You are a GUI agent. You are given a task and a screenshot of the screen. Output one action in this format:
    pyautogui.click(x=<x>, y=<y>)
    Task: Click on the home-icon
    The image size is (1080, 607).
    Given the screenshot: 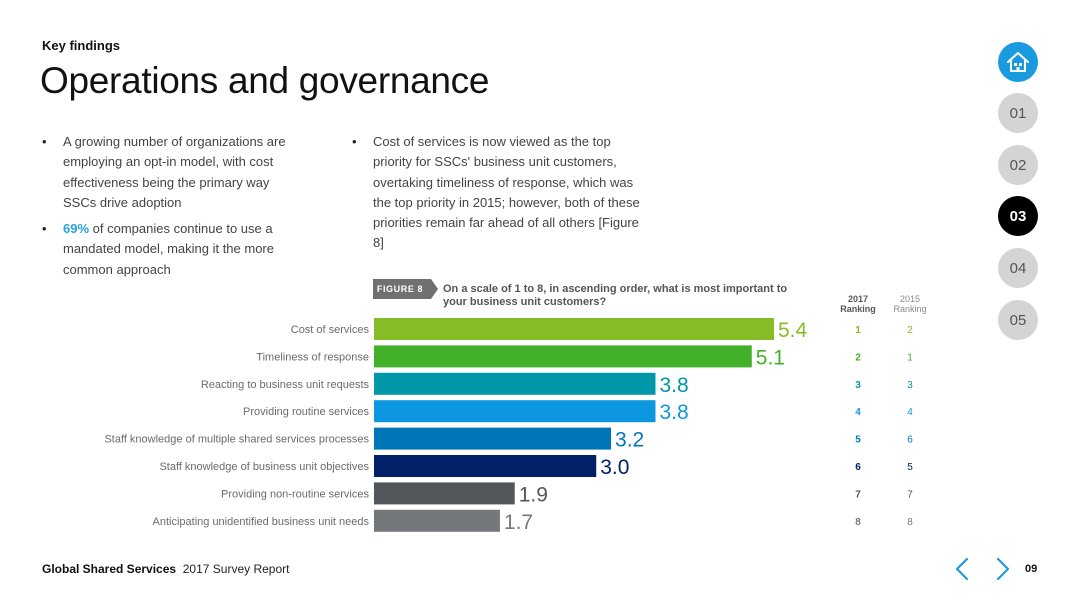 What is the action you would take?
    pyautogui.click(x=1018, y=62)
    